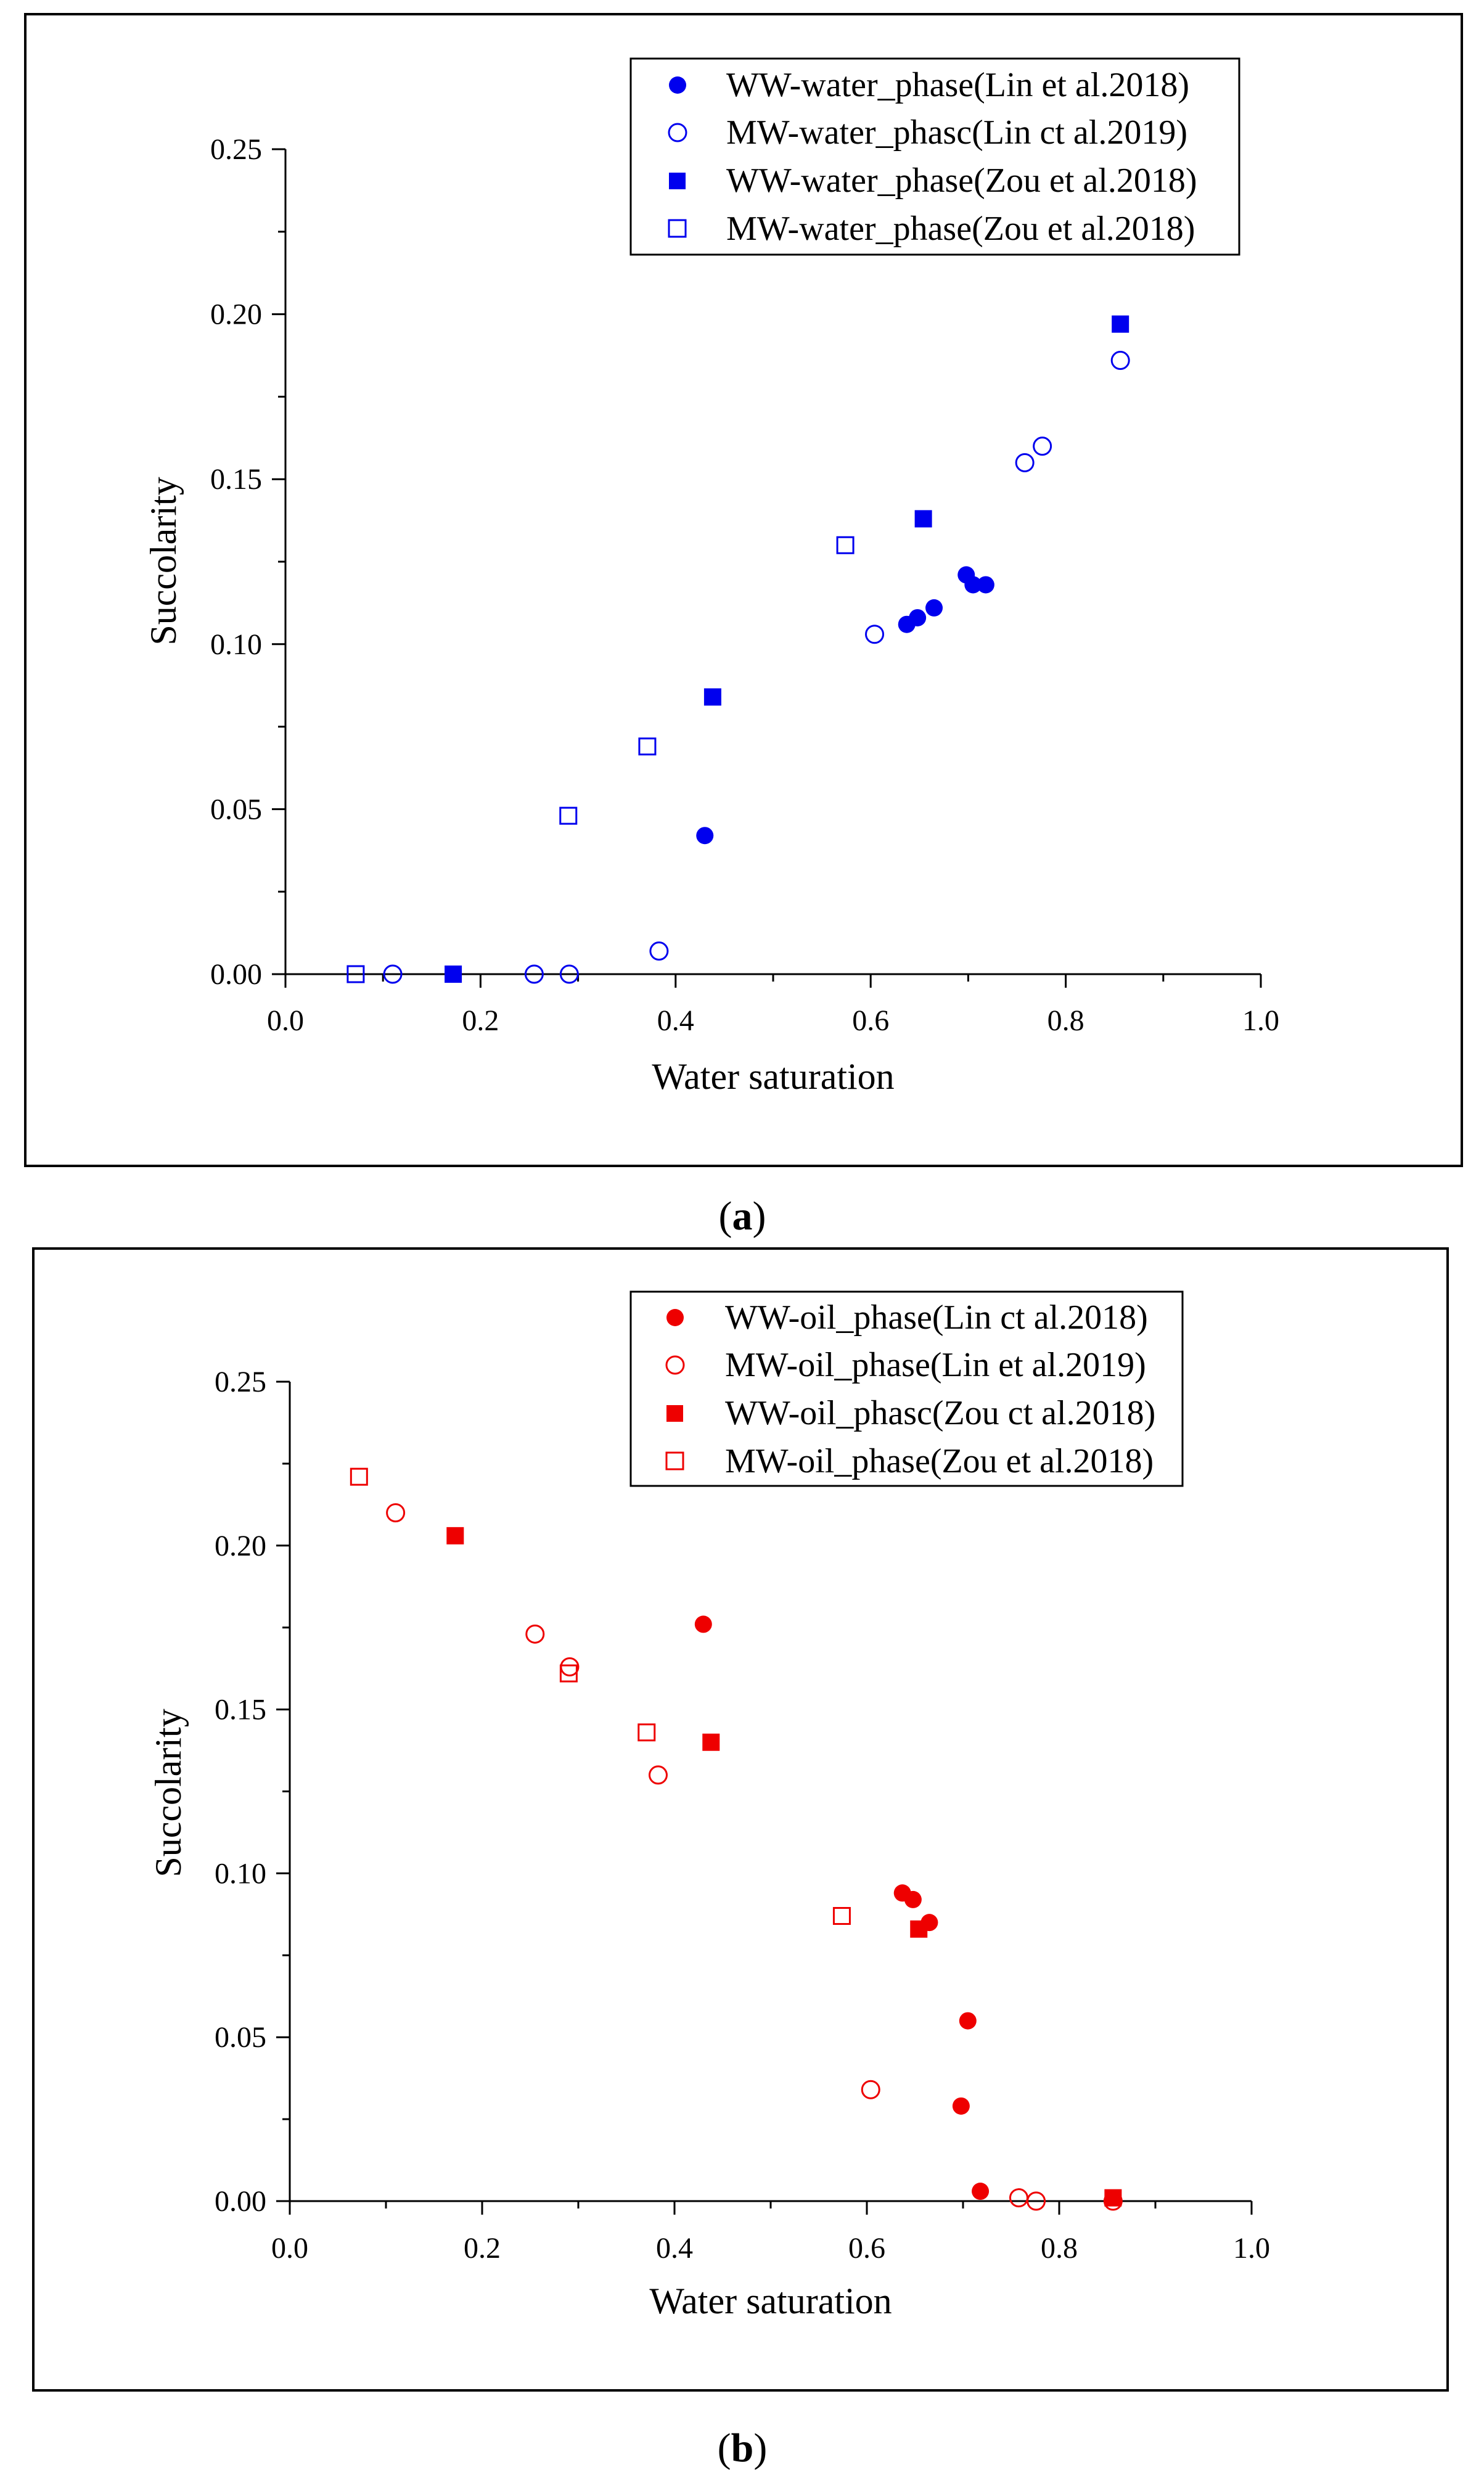  I want to click on legend-b-2-label: WW-oil_phasc(Zou ct al.2018), so click(940, 1413).